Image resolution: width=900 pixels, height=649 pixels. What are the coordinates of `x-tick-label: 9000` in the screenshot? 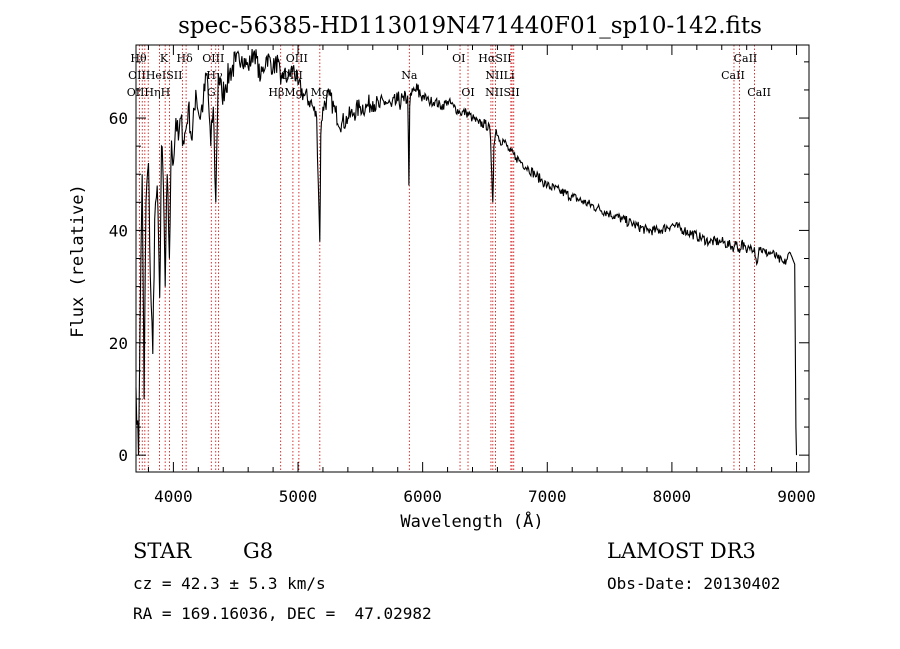 It's located at (796, 496).